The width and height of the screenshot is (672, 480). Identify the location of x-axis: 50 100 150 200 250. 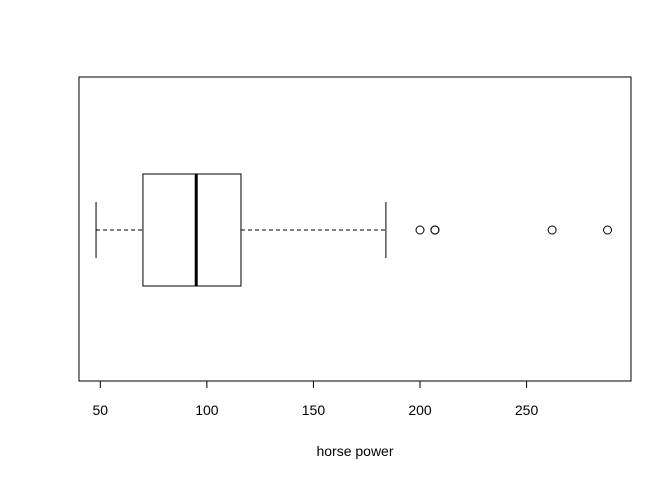
(316, 399).